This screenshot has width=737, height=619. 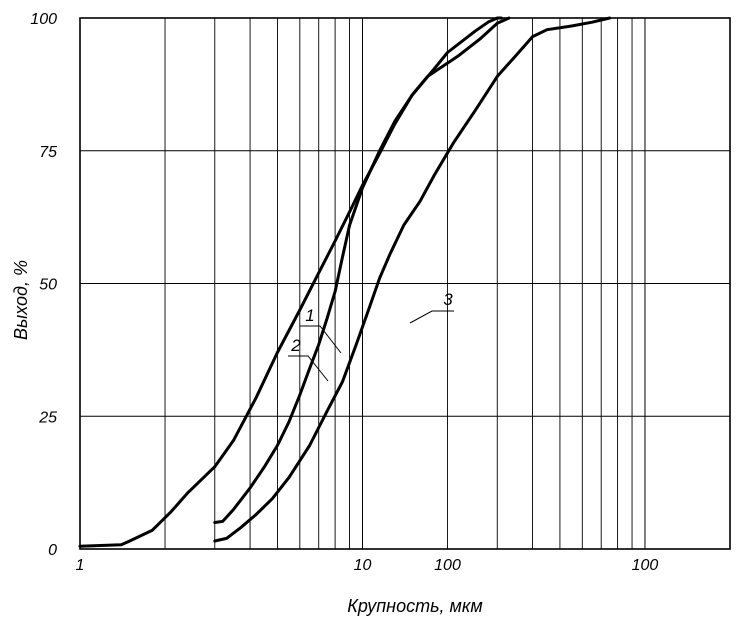 I want to click on y-tick-label: 75, so click(x=48, y=152).